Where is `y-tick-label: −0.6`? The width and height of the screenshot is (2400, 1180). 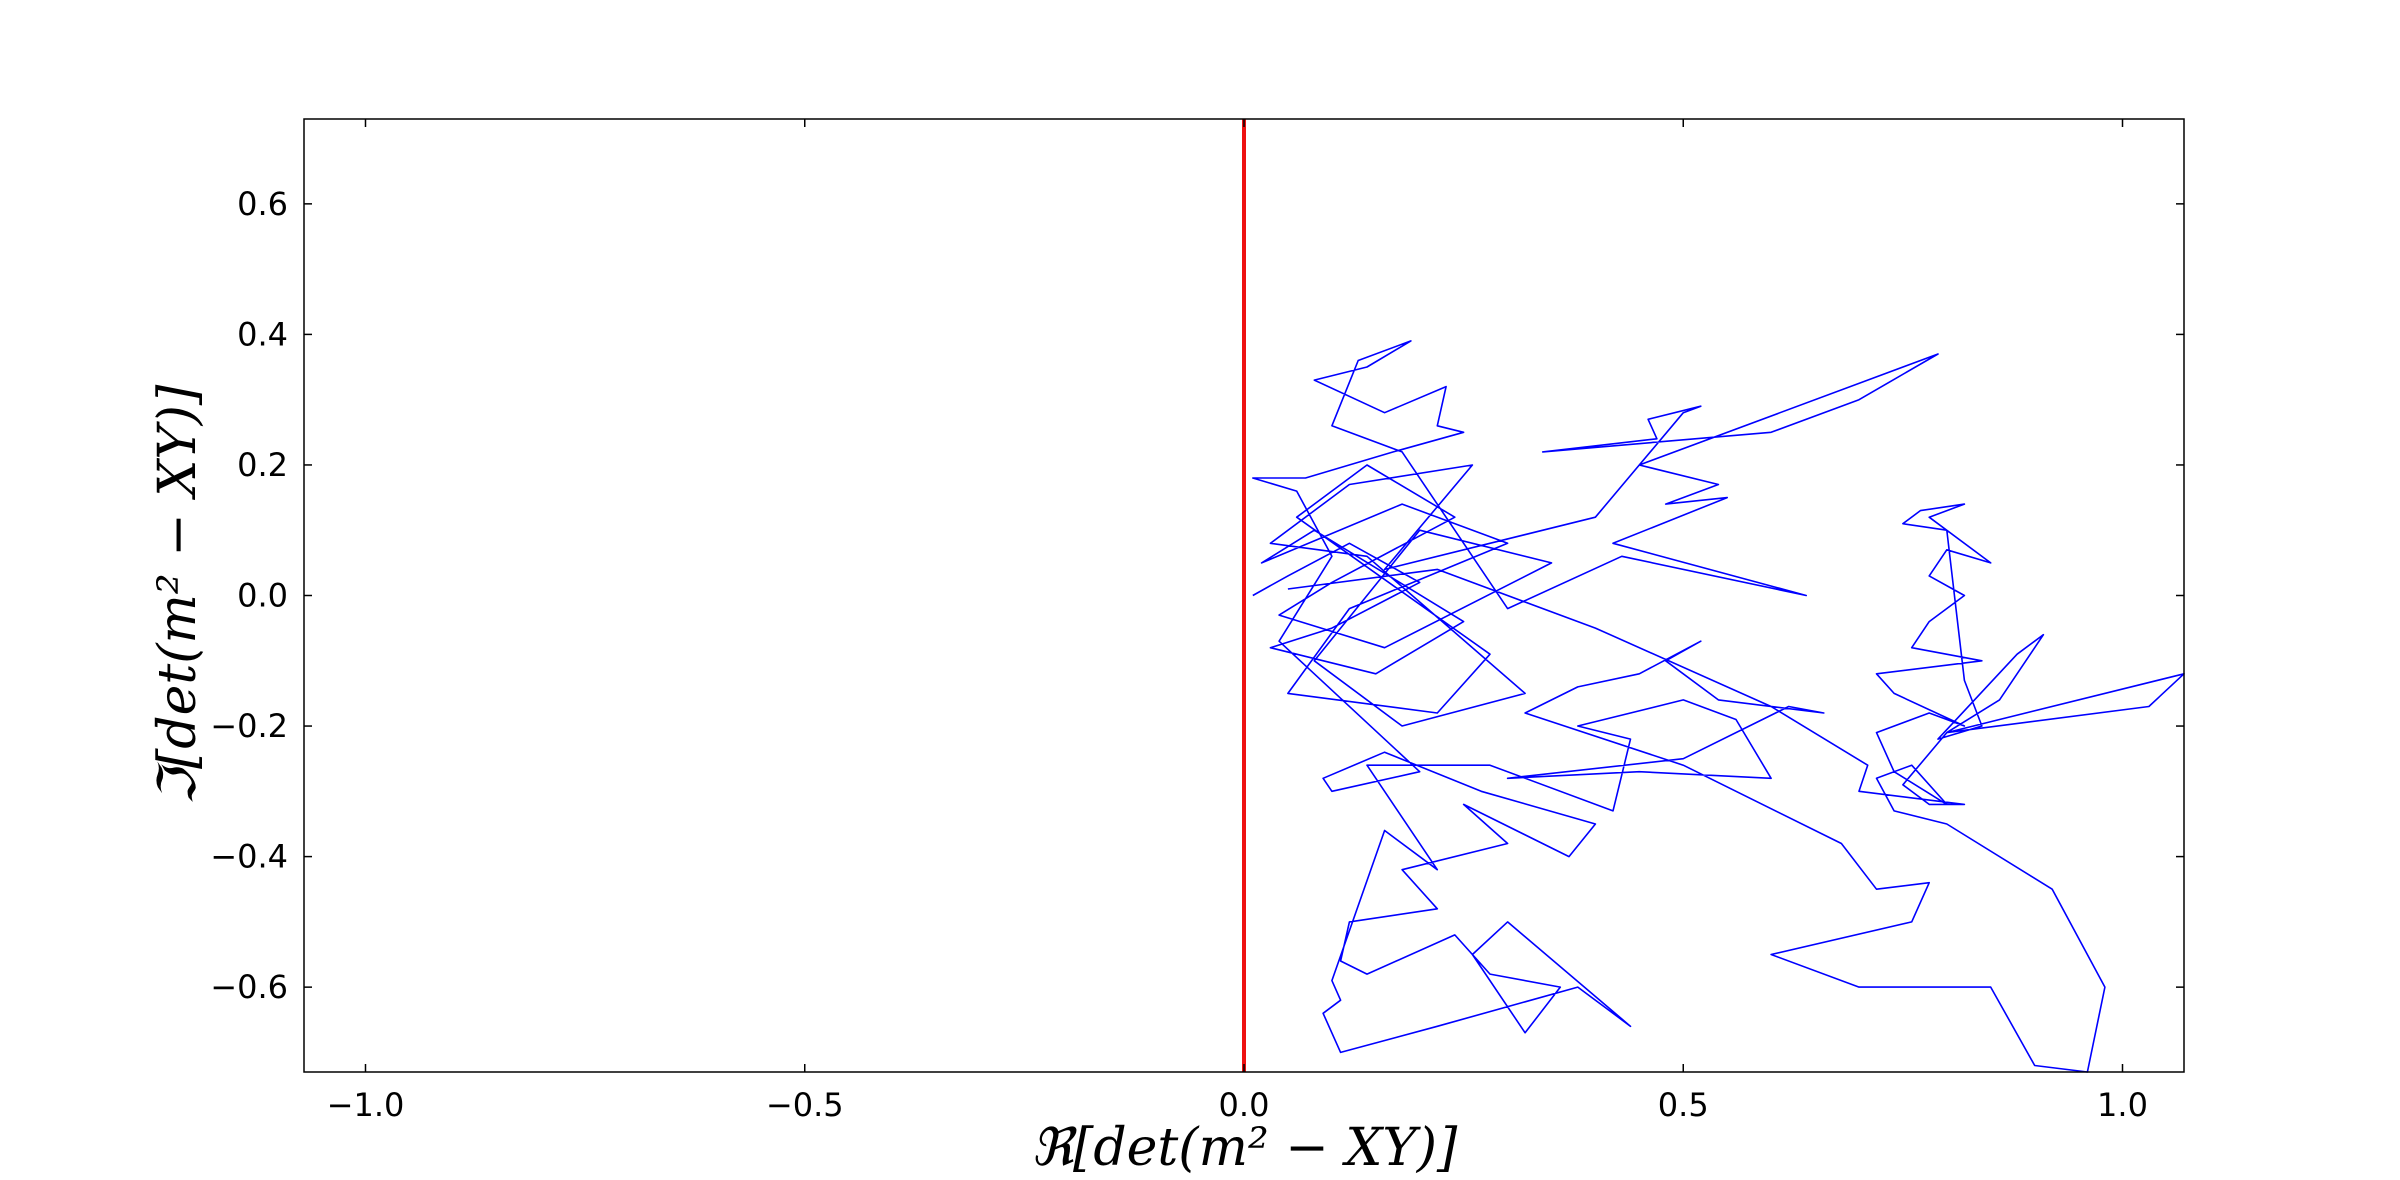 y-tick-label: −0.6 is located at coordinates (249, 987).